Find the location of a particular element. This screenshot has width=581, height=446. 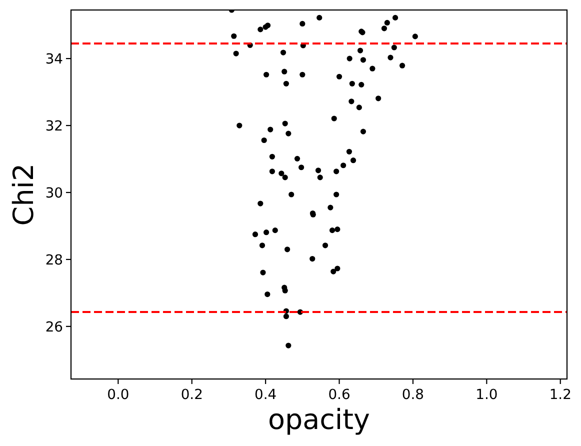

y-tick-label: 28 is located at coordinates (54, 260).